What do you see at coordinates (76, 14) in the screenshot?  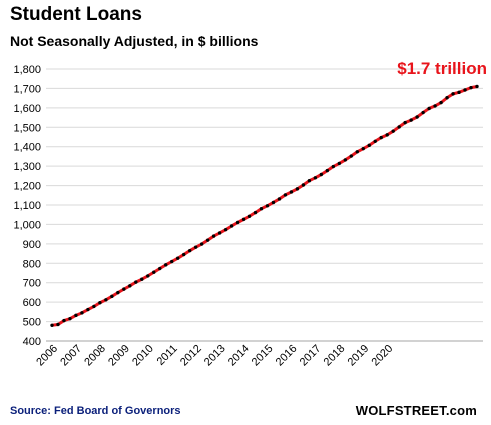 I see `chart-title: Student Loans` at bounding box center [76, 14].